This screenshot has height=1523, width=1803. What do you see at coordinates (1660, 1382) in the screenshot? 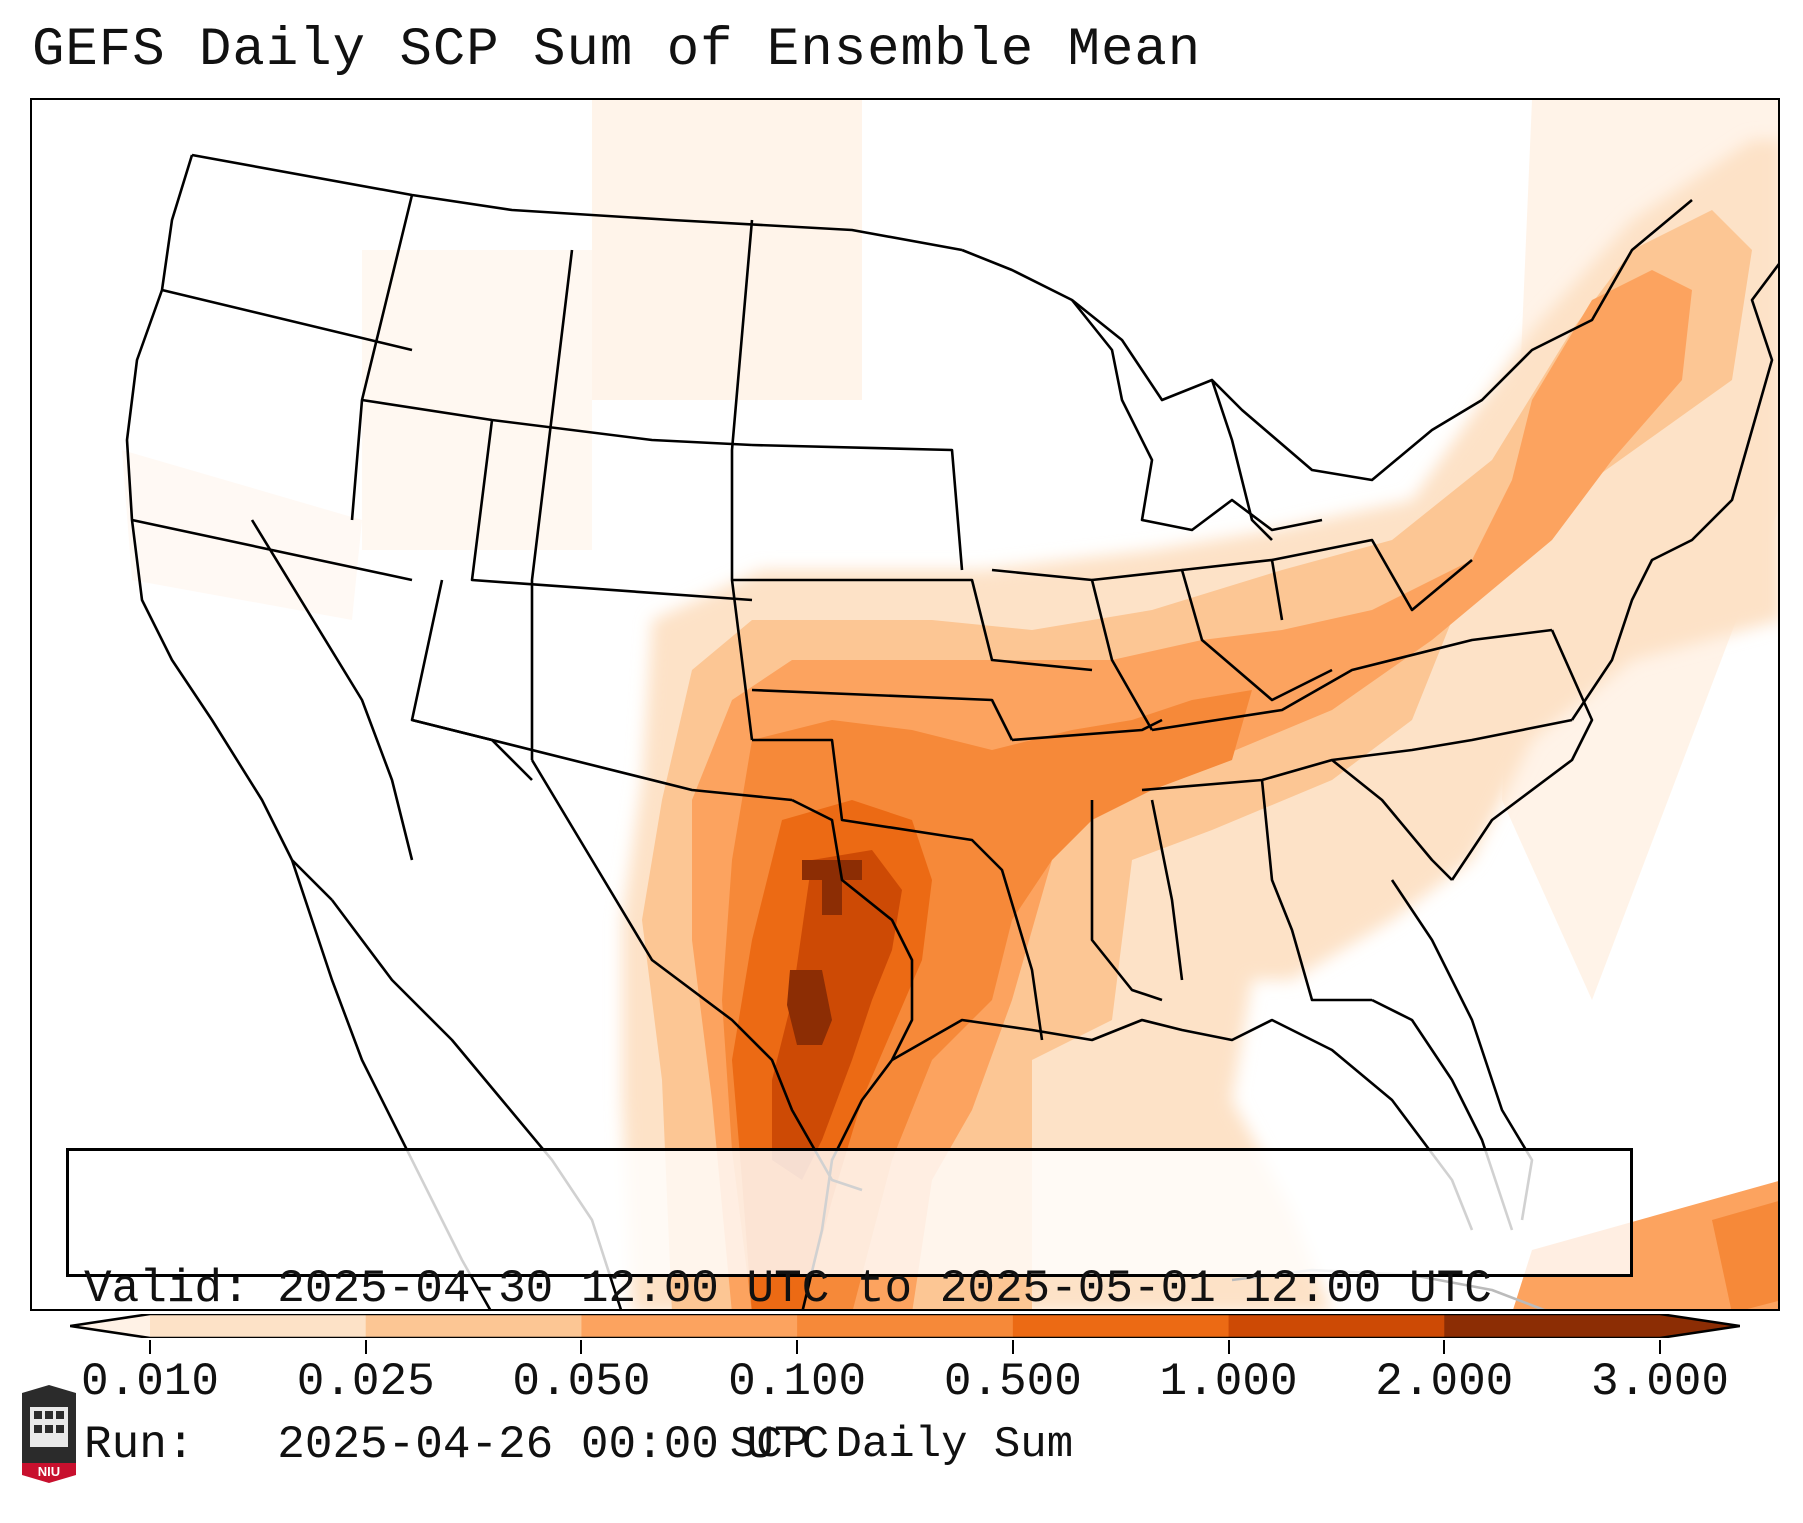
I see `colorbar-tick-label: 3.000` at bounding box center [1660, 1382].